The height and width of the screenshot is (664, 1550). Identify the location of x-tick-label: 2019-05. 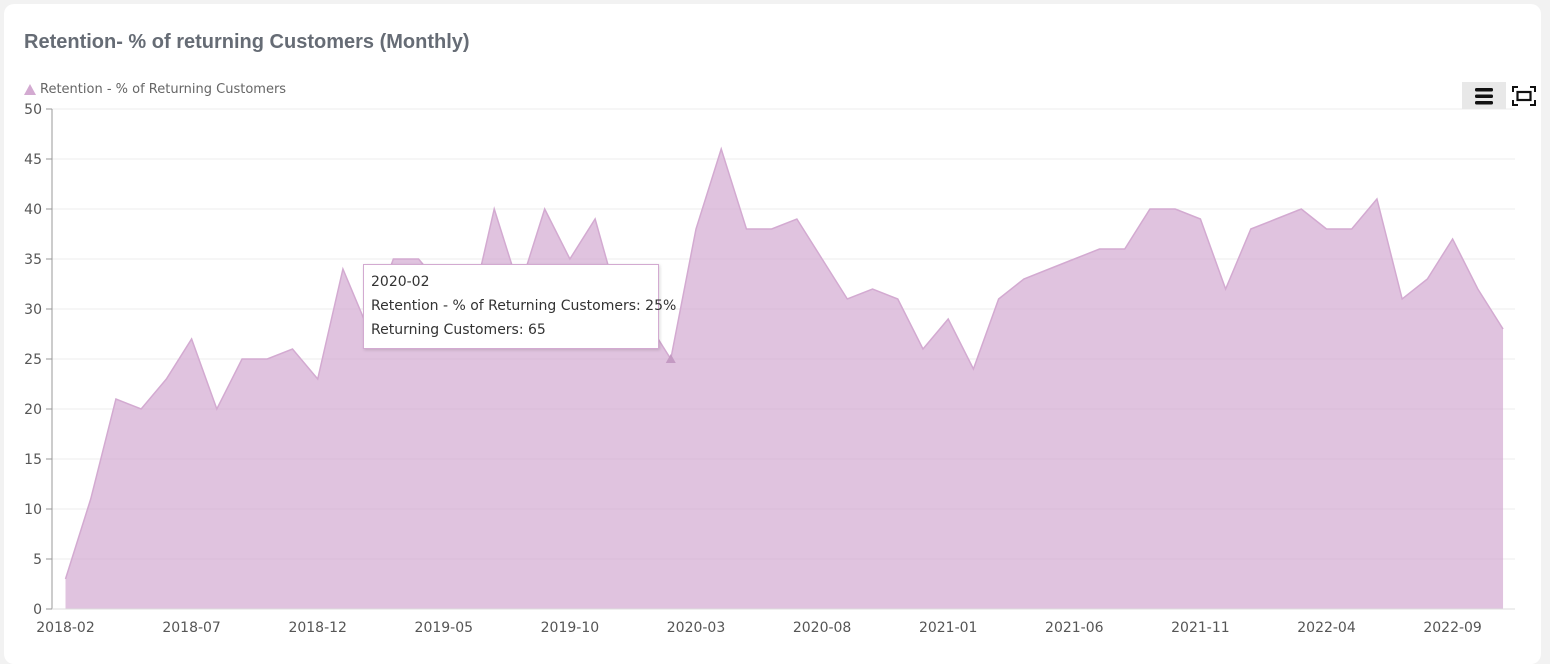
(444, 628).